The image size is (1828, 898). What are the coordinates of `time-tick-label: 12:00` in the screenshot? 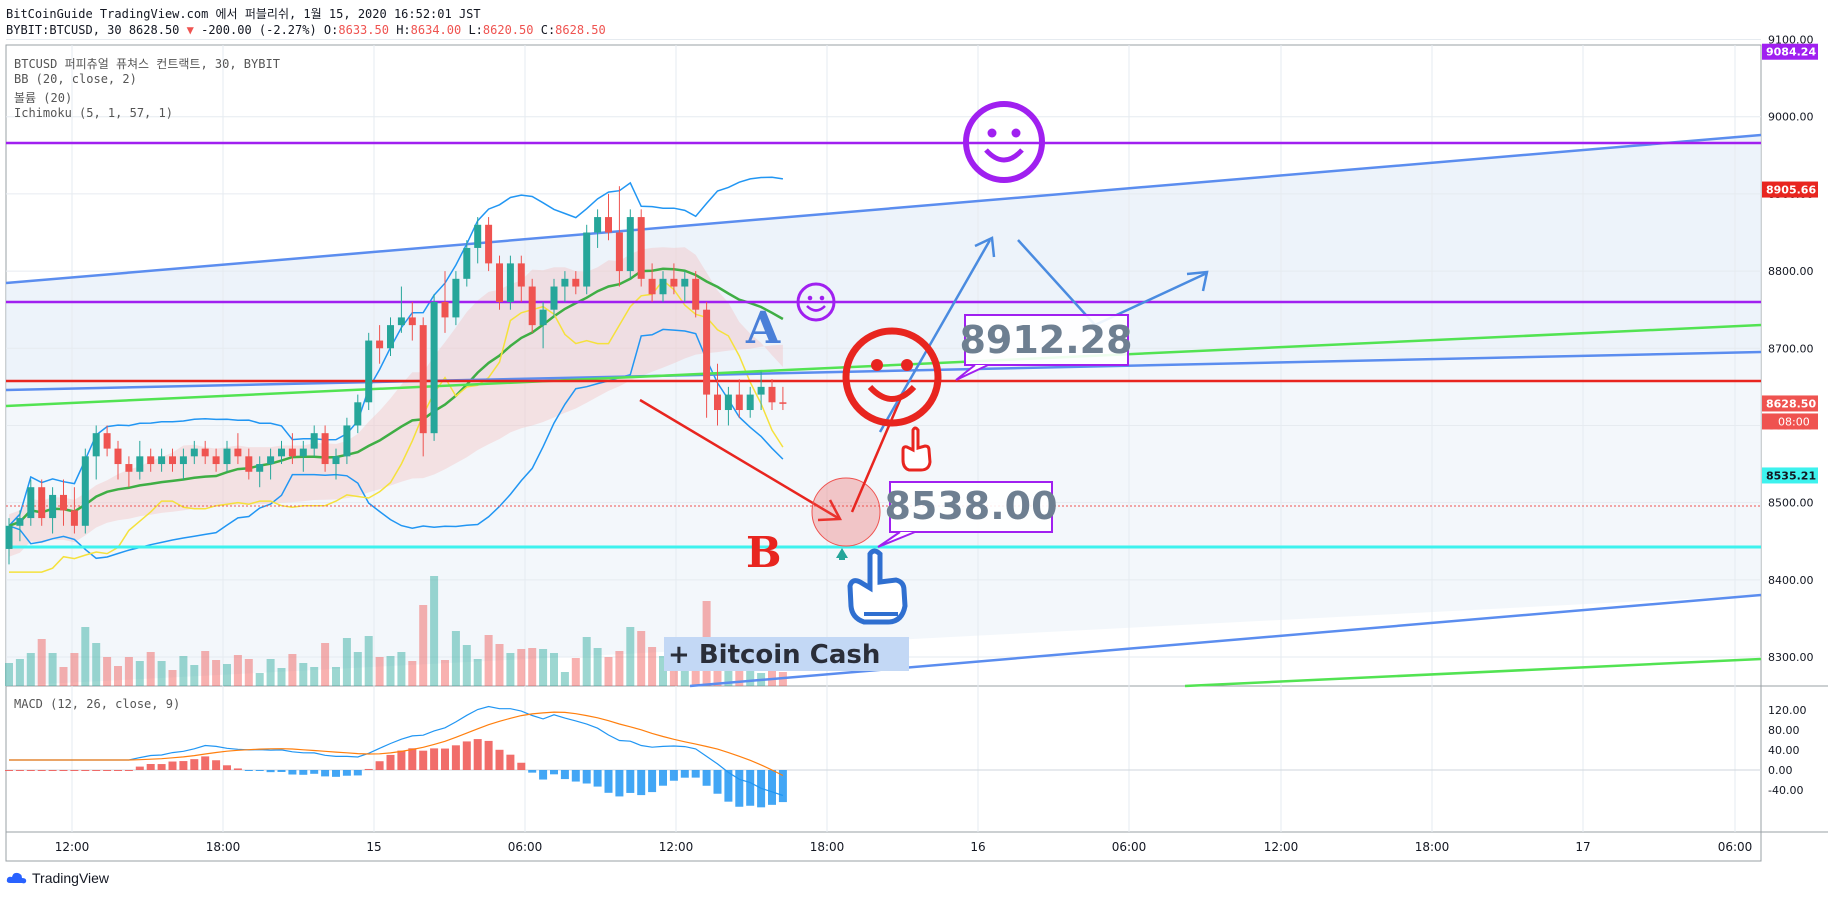 It's located at (72, 847).